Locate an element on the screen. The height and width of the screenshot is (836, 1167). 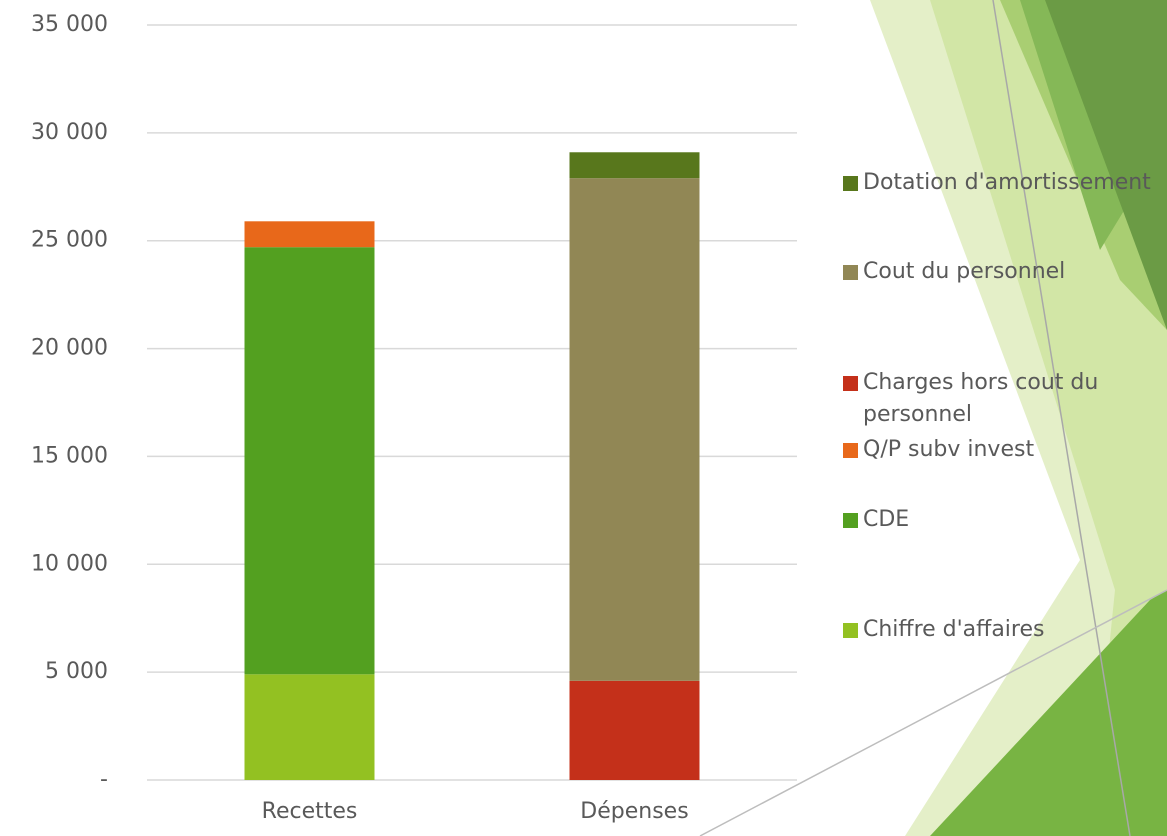
x-tick-label: Recettes is located at coordinates (310, 811).